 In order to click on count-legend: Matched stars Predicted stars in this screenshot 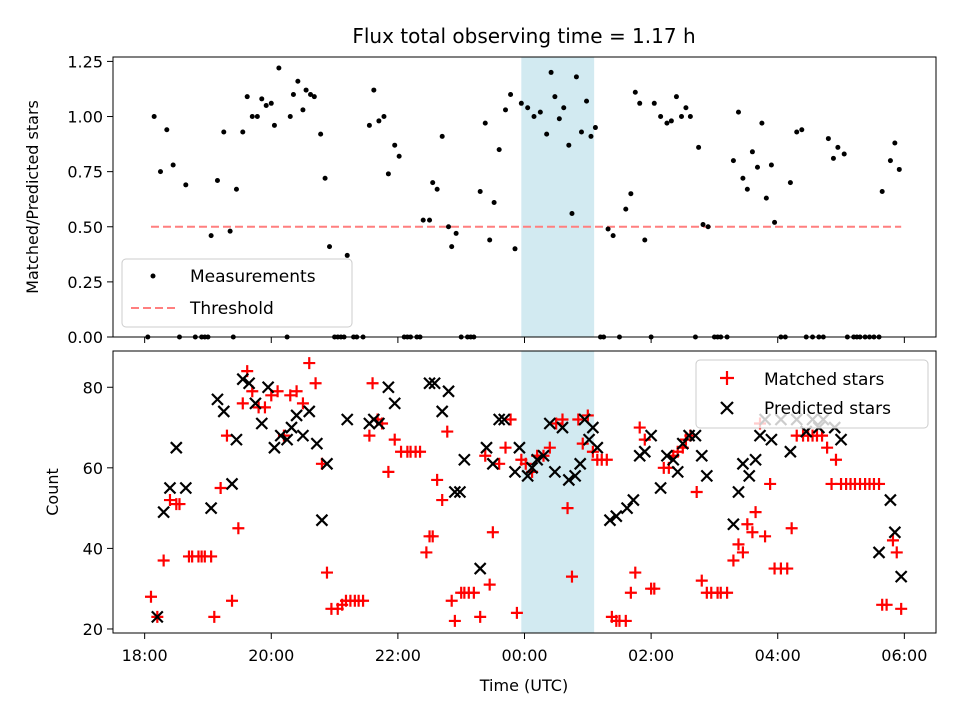, I will do `click(812, 394)`.